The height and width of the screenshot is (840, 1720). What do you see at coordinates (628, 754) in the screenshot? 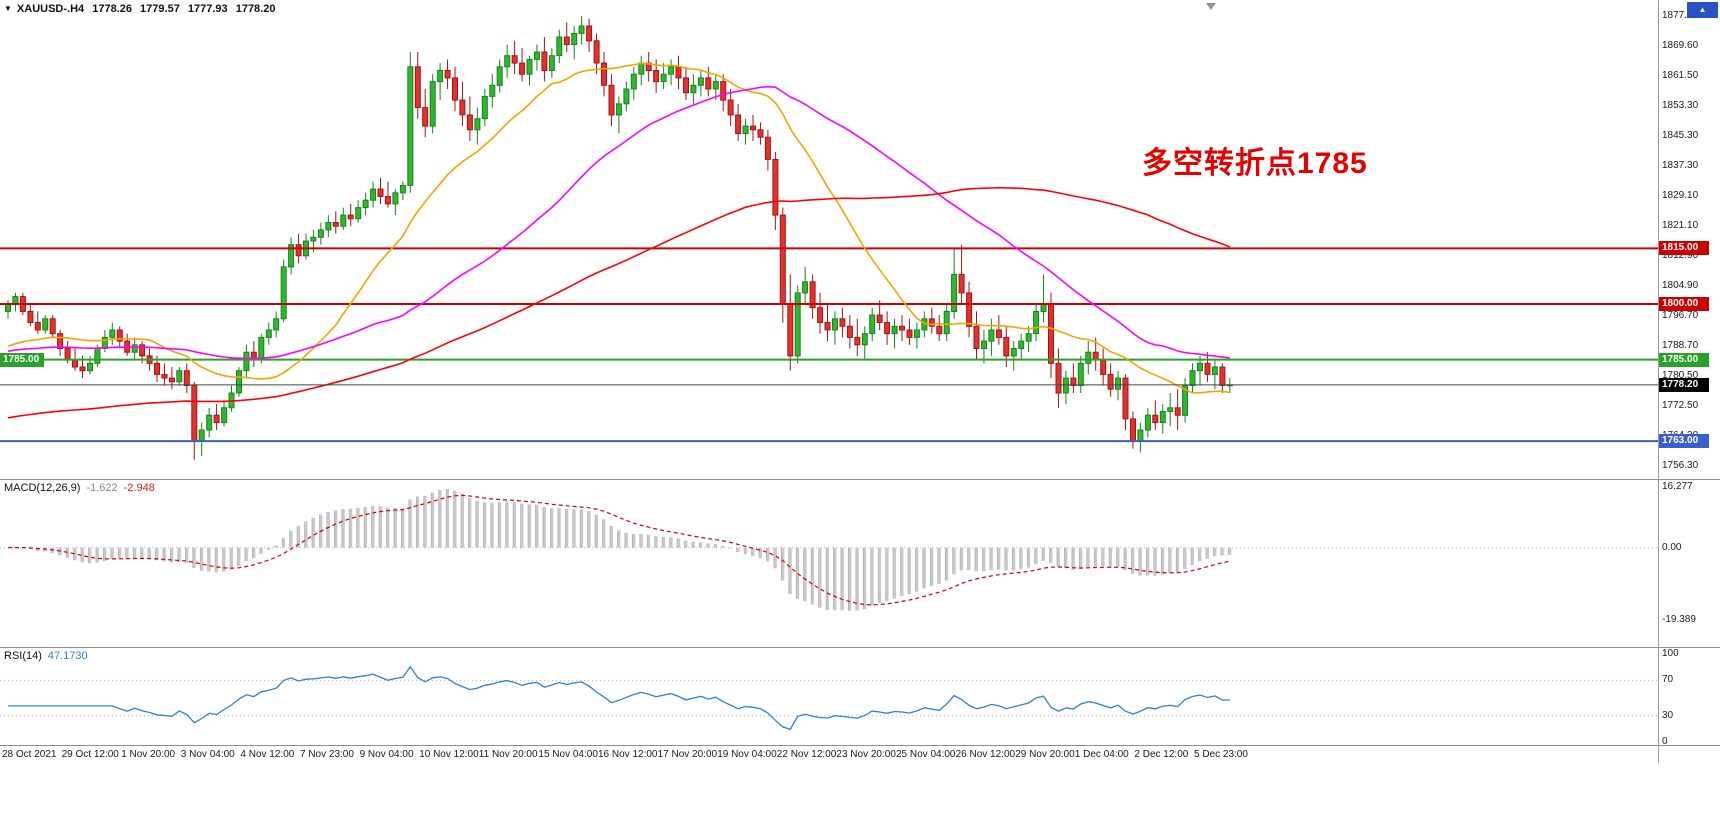
I see `time-axis-label: 16 Nov 12:00` at bounding box center [628, 754].